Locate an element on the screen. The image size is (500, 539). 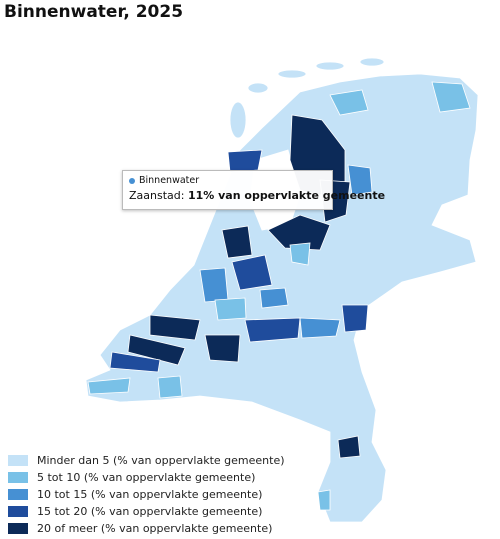
legend-label: 5 tot 10 (% van oppervlakte gemeente) is located at coordinates (146, 477).